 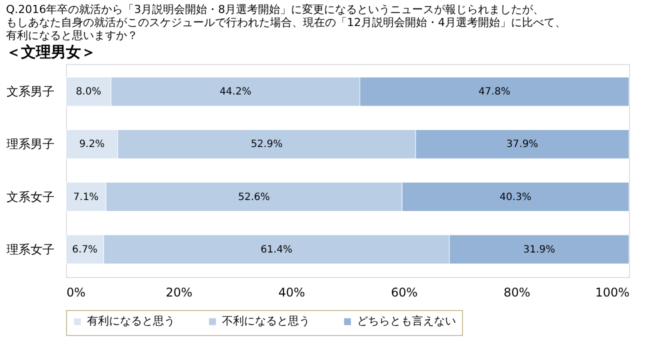 What do you see at coordinates (76, 293) in the screenshot?
I see `x-tick-label: 0%` at bounding box center [76, 293].